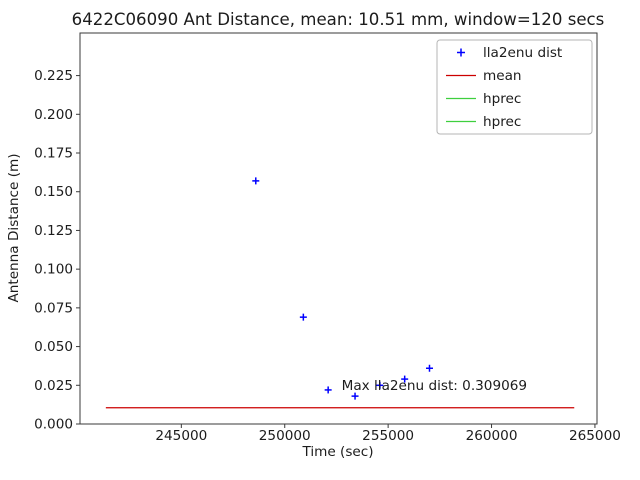  What do you see at coordinates (53, 231) in the screenshot?
I see `y-tick-label: 0.125` at bounding box center [53, 231].